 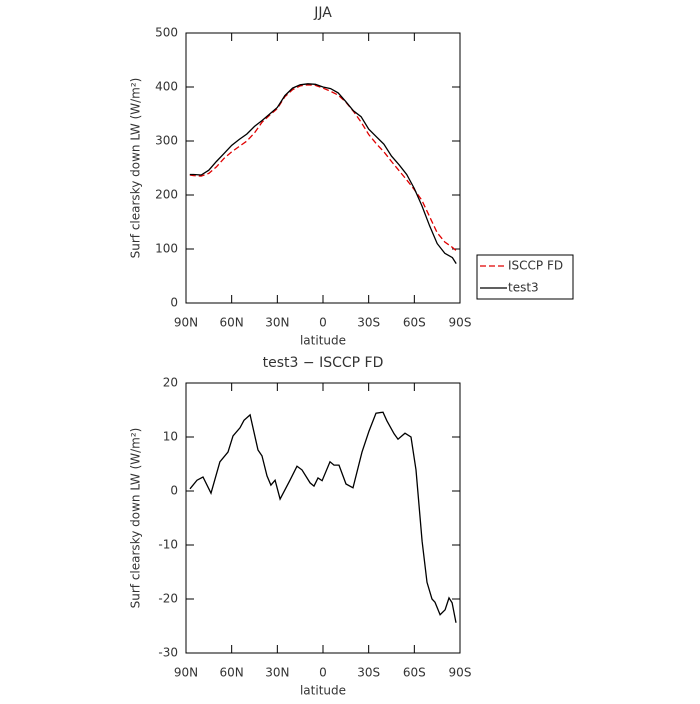 What do you see at coordinates (323, 363) in the screenshot?
I see `chart-title: test3 − ISCCP FD` at bounding box center [323, 363].